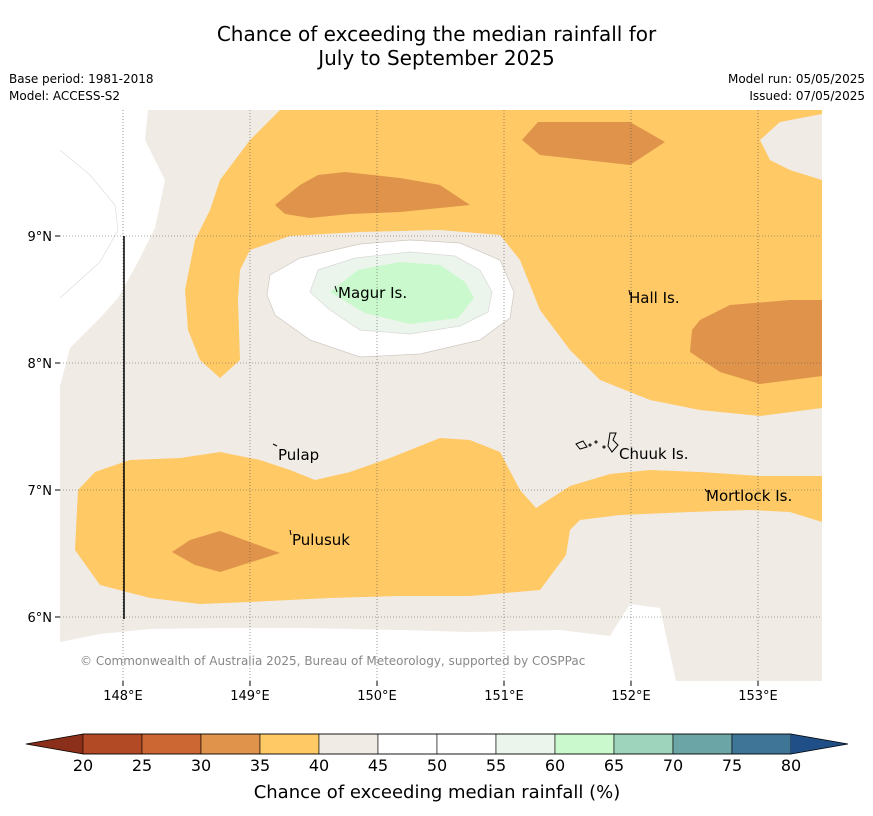  Describe the element at coordinates (201, 765) in the screenshot. I see `colorbar-tick-label: 30` at that location.